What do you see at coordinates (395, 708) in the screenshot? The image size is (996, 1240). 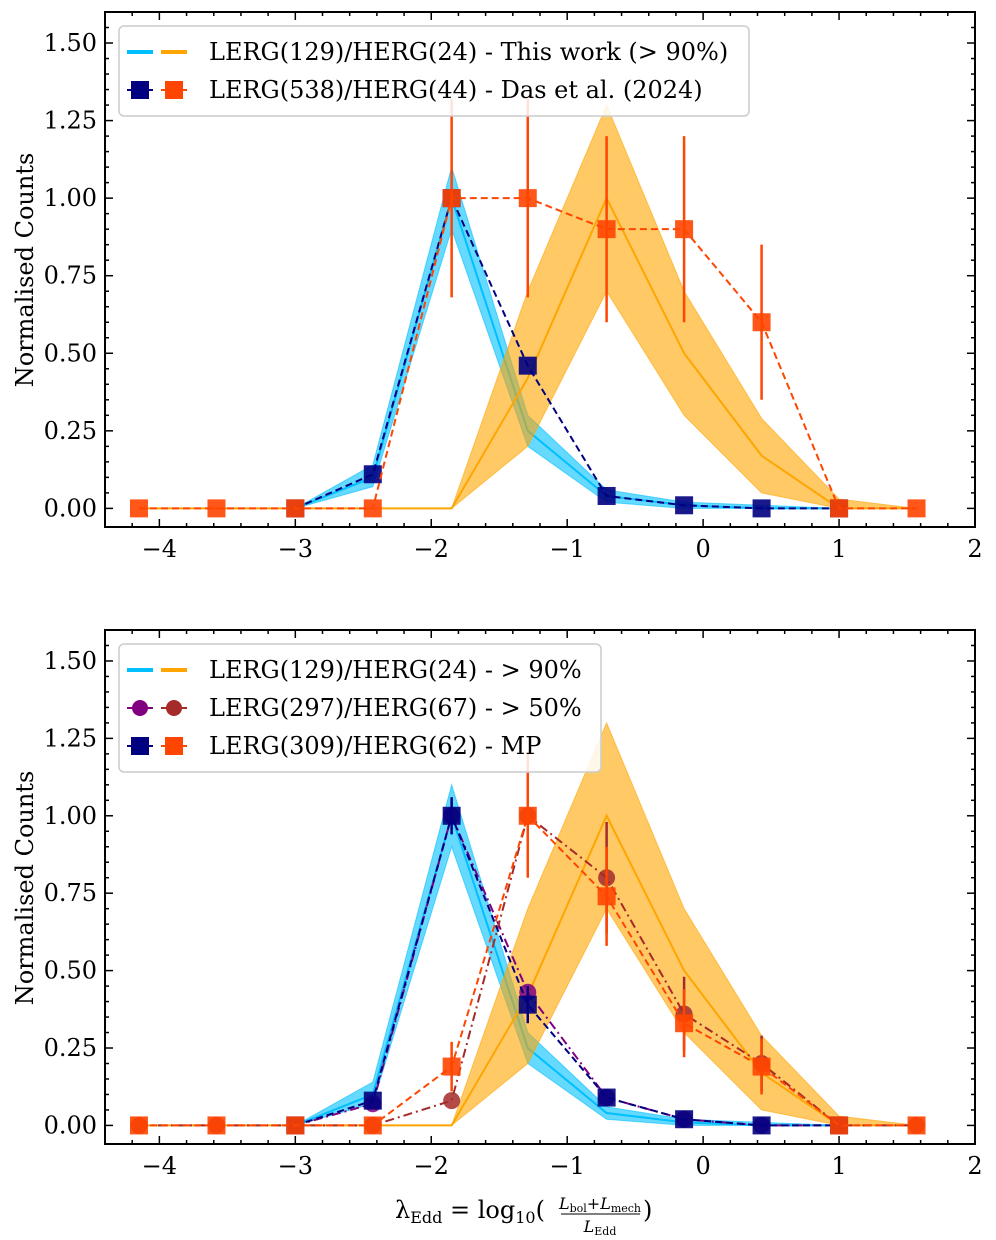 I see `legend-label: LERG(297)/HERG(67) - > 50%` at bounding box center [395, 708].